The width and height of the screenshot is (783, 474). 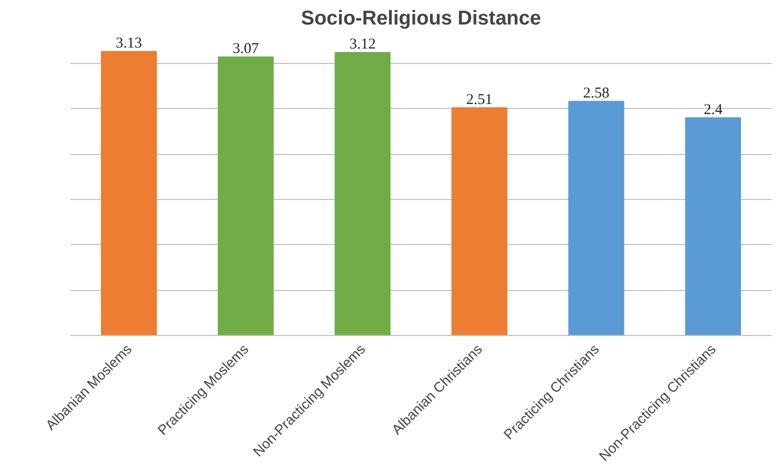 What do you see at coordinates (713, 110) in the screenshot?
I see `data-label: 2.4` at bounding box center [713, 110].